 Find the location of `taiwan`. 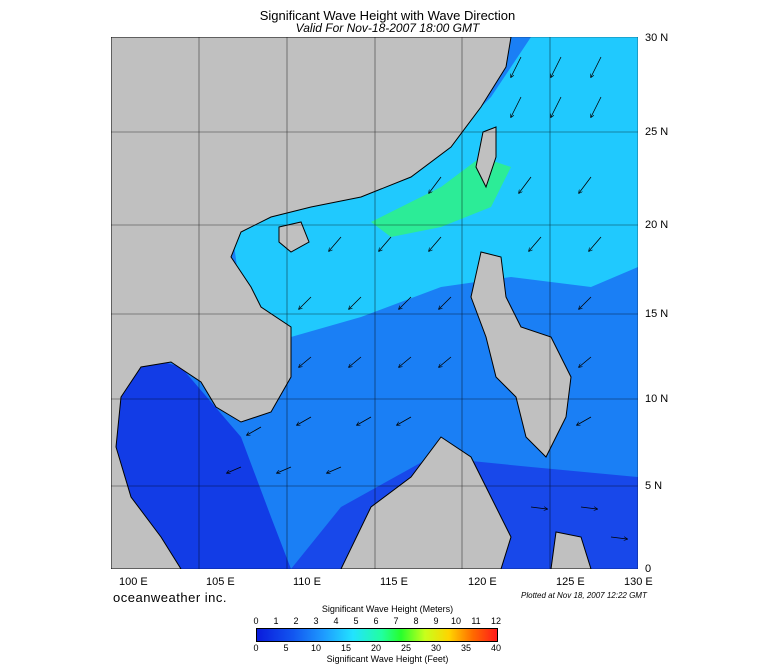

taiwan is located at coordinates (486, 157).